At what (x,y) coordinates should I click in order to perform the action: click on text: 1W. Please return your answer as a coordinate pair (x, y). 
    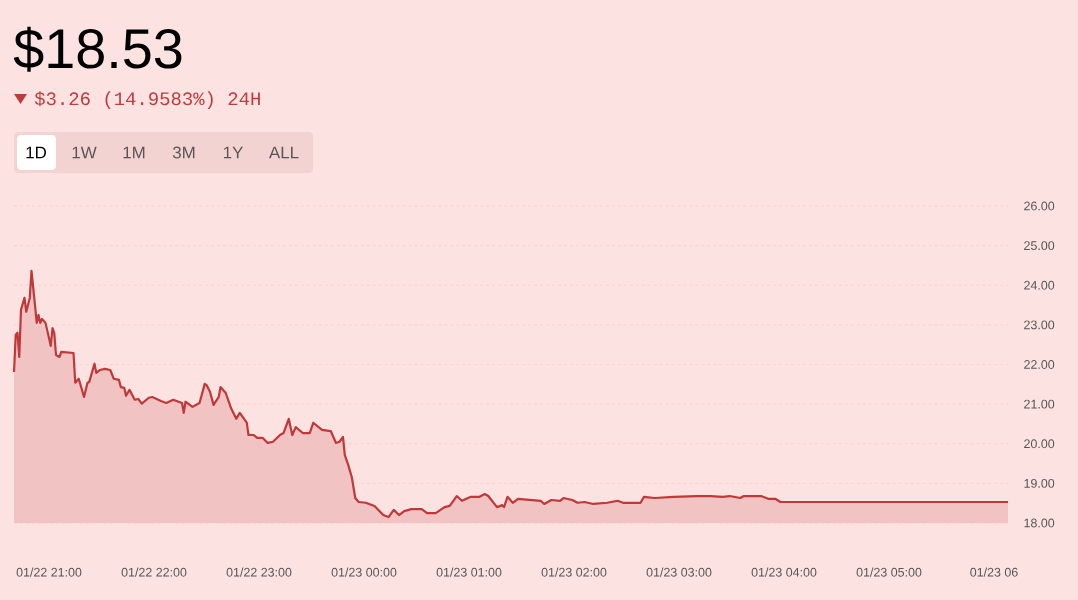
    Looking at the image, I should click on (84, 152).